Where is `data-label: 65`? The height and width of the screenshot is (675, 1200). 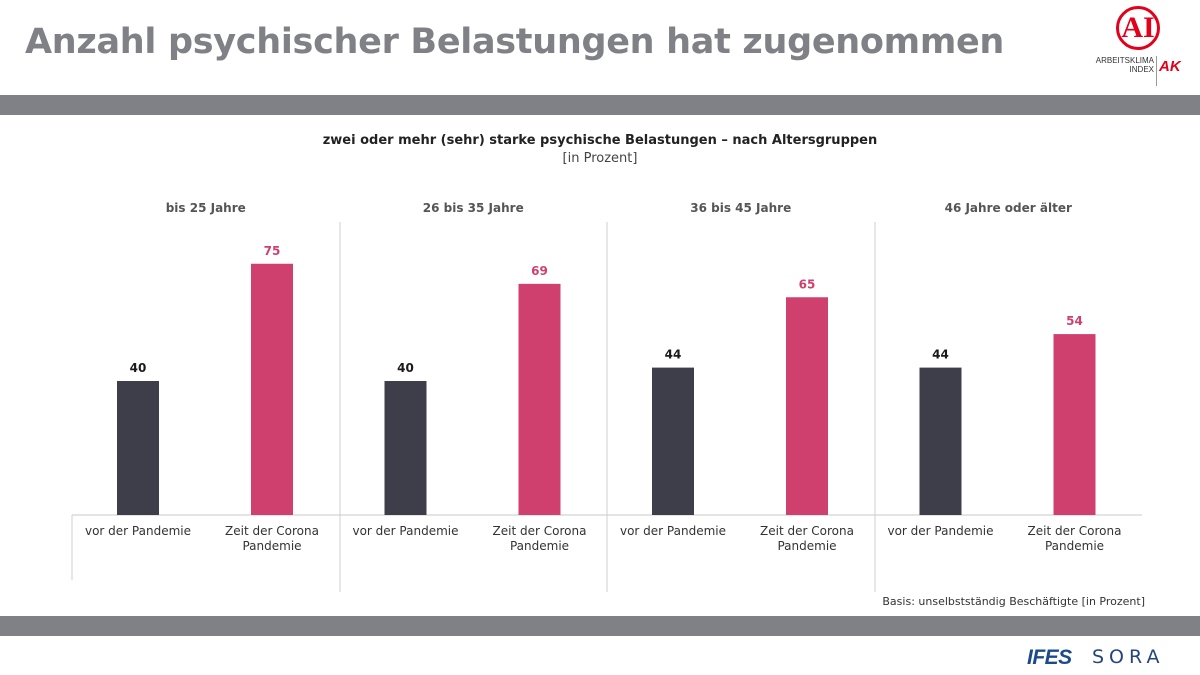 data-label: 65 is located at coordinates (807, 284).